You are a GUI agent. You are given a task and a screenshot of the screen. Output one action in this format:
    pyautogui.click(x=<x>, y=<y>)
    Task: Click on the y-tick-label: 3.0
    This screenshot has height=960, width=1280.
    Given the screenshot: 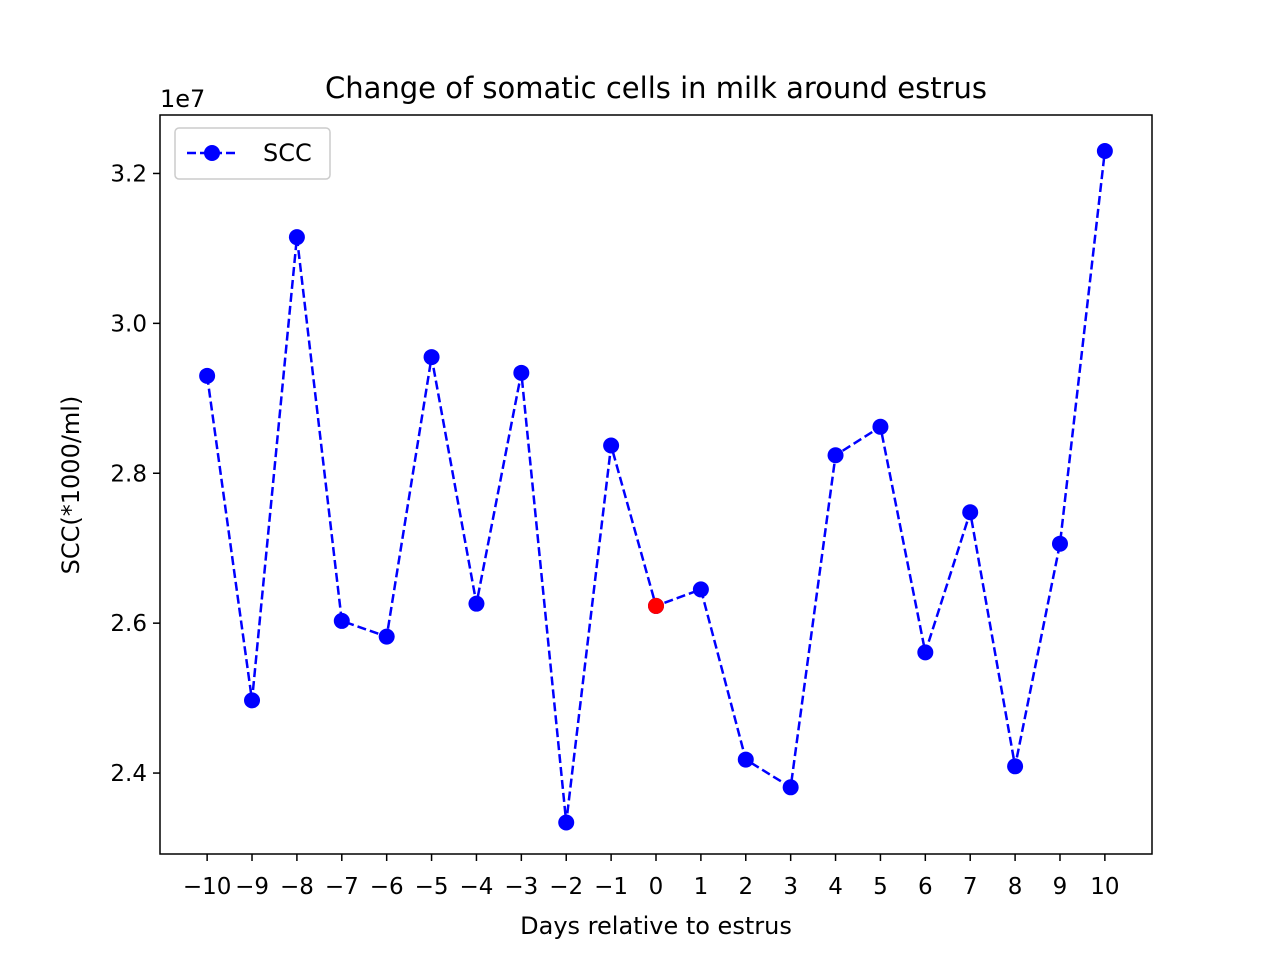 What is the action you would take?
    pyautogui.click(x=128, y=324)
    